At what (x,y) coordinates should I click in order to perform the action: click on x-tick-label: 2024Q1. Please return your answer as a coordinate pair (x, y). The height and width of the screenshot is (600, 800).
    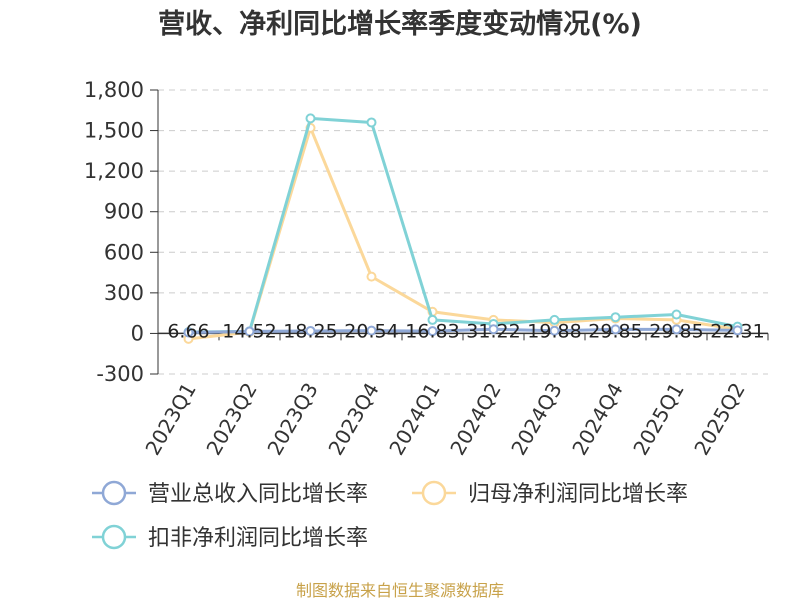
    Looking at the image, I should click on (414, 419).